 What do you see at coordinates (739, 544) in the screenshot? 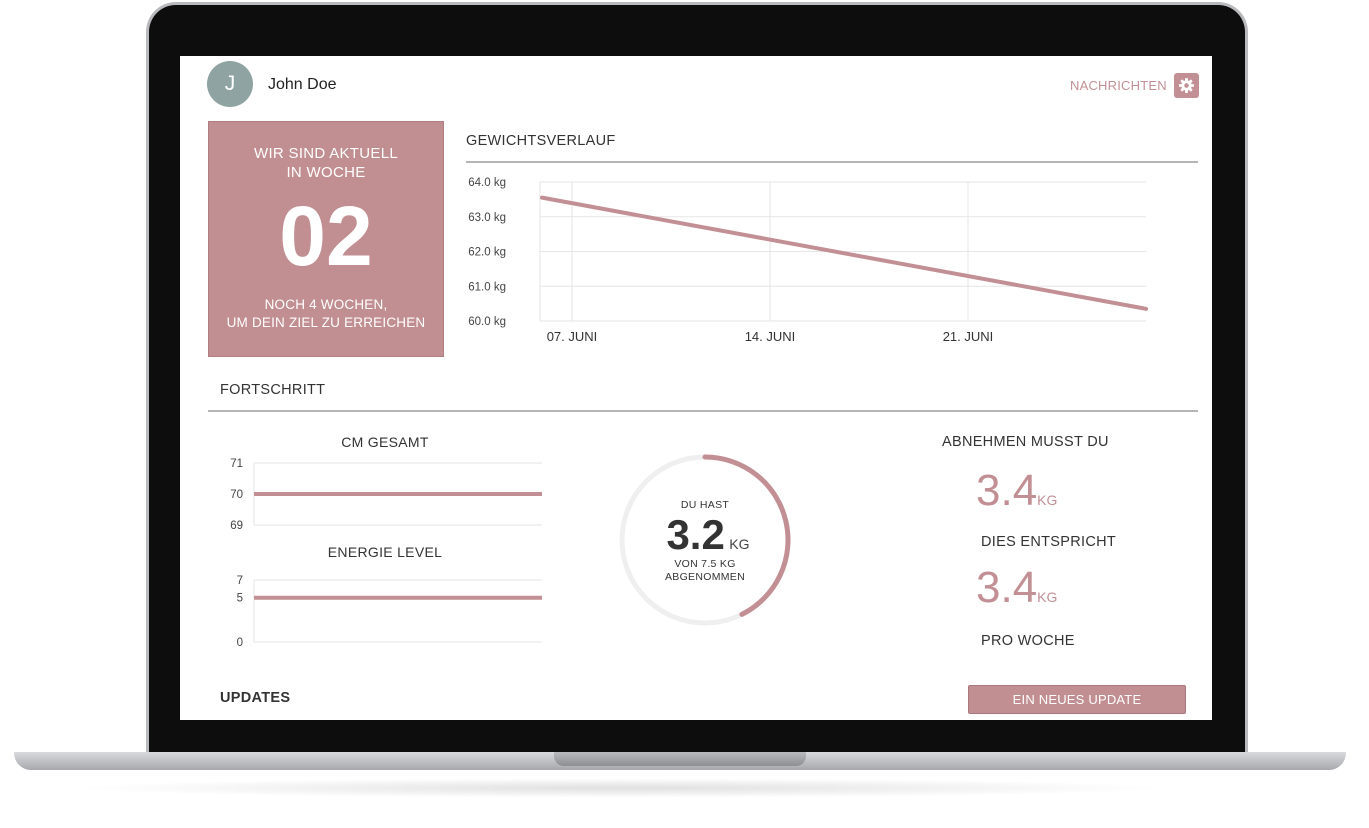
I see `gauge-unit: KG` at bounding box center [739, 544].